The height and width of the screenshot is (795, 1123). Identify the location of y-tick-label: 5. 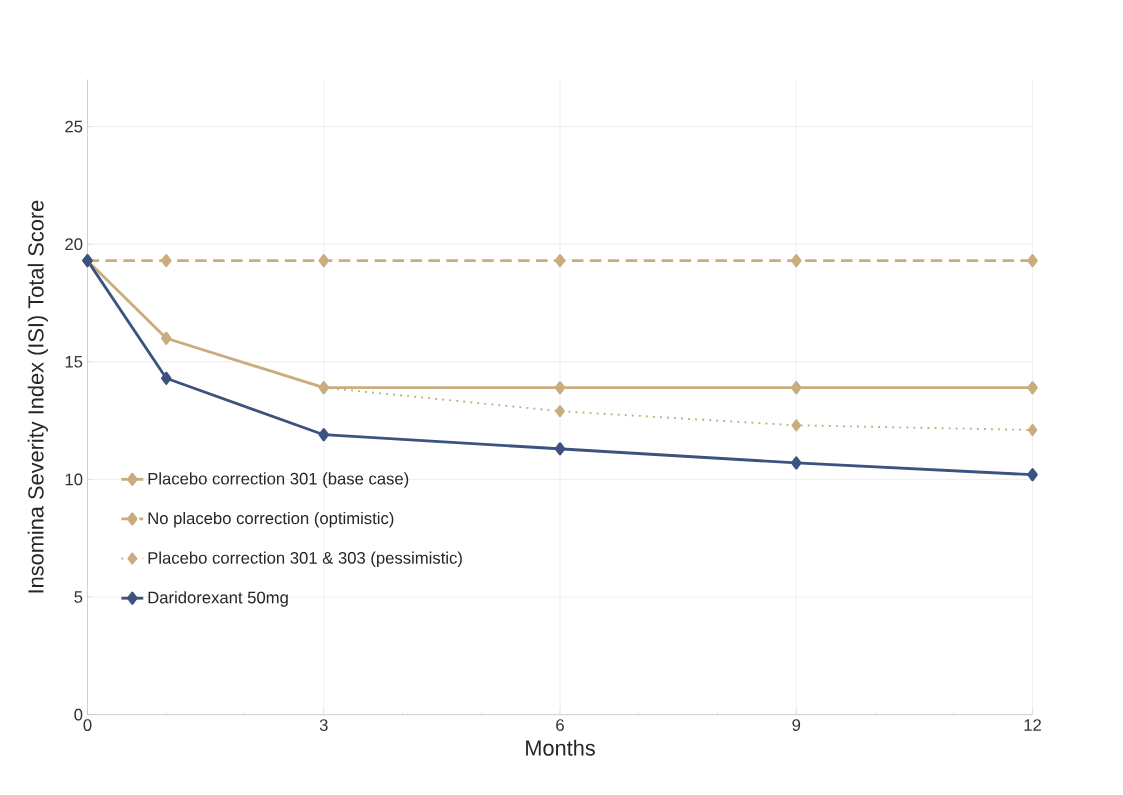
(78, 597).